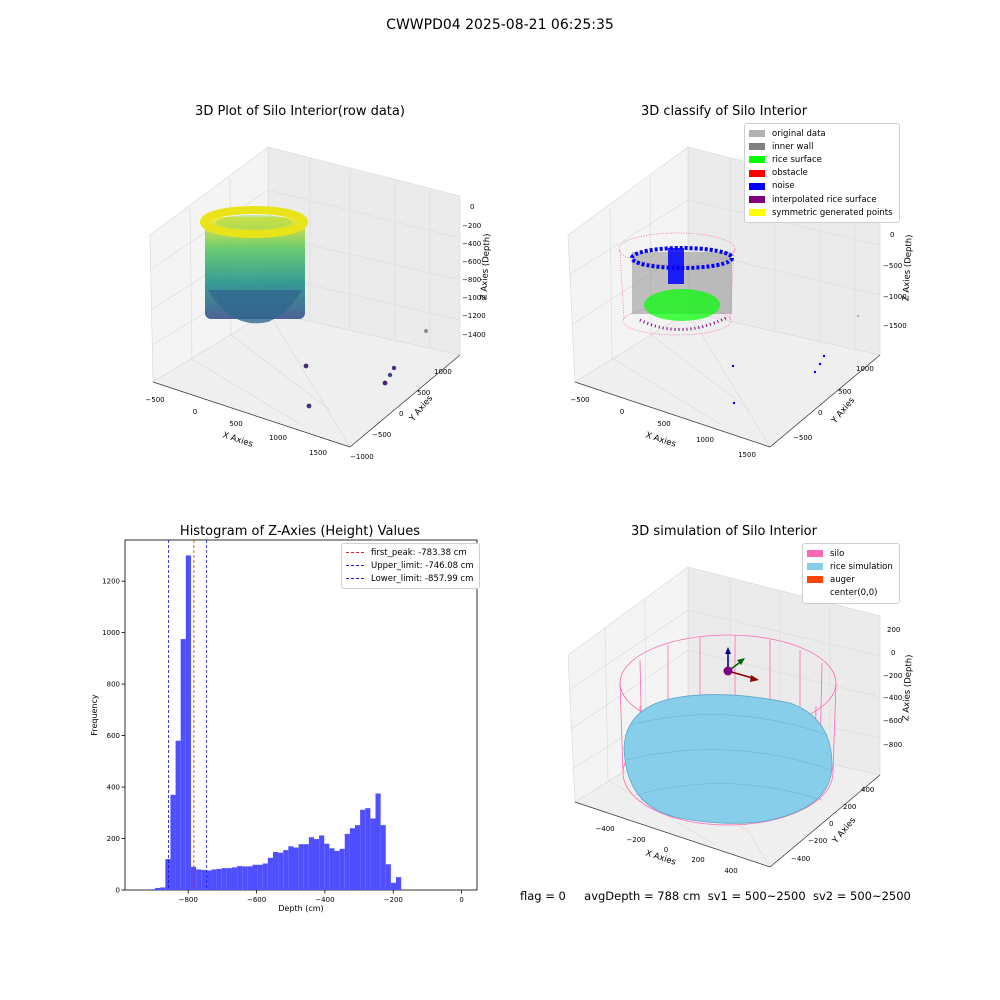 This screenshot has width=1000, height=1000. I want to click on sv1-text: sv1 = 500~2500, so click(756, 896).